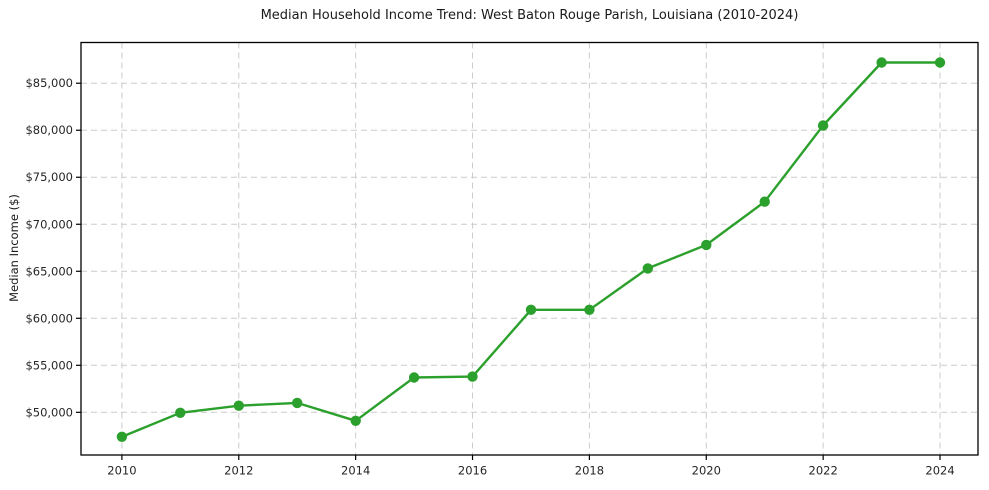 This screenshot has width=989, height=490. Describe the element at coordinates (589, 471) in the screenshot. I see `x-tick-label: 2018` at that location.